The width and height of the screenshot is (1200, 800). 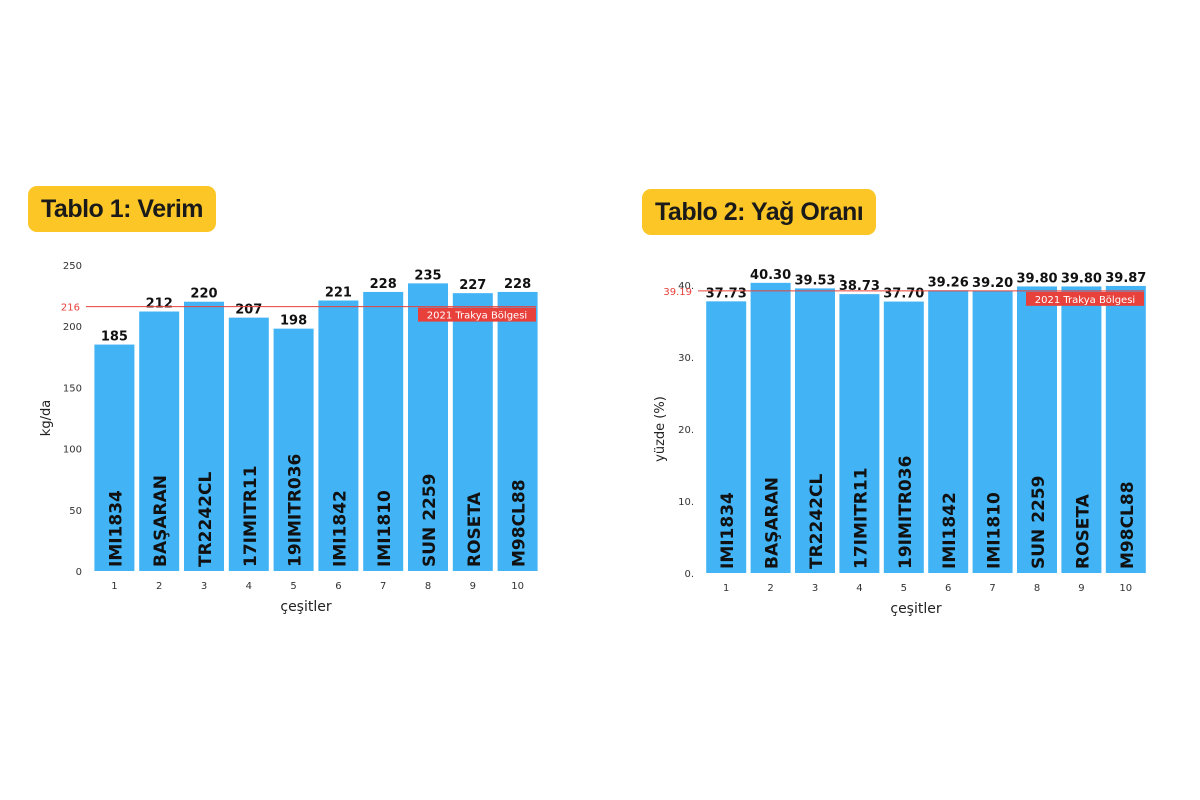 I want to click on bar-value-label: 185, so click(x=114, y=337).